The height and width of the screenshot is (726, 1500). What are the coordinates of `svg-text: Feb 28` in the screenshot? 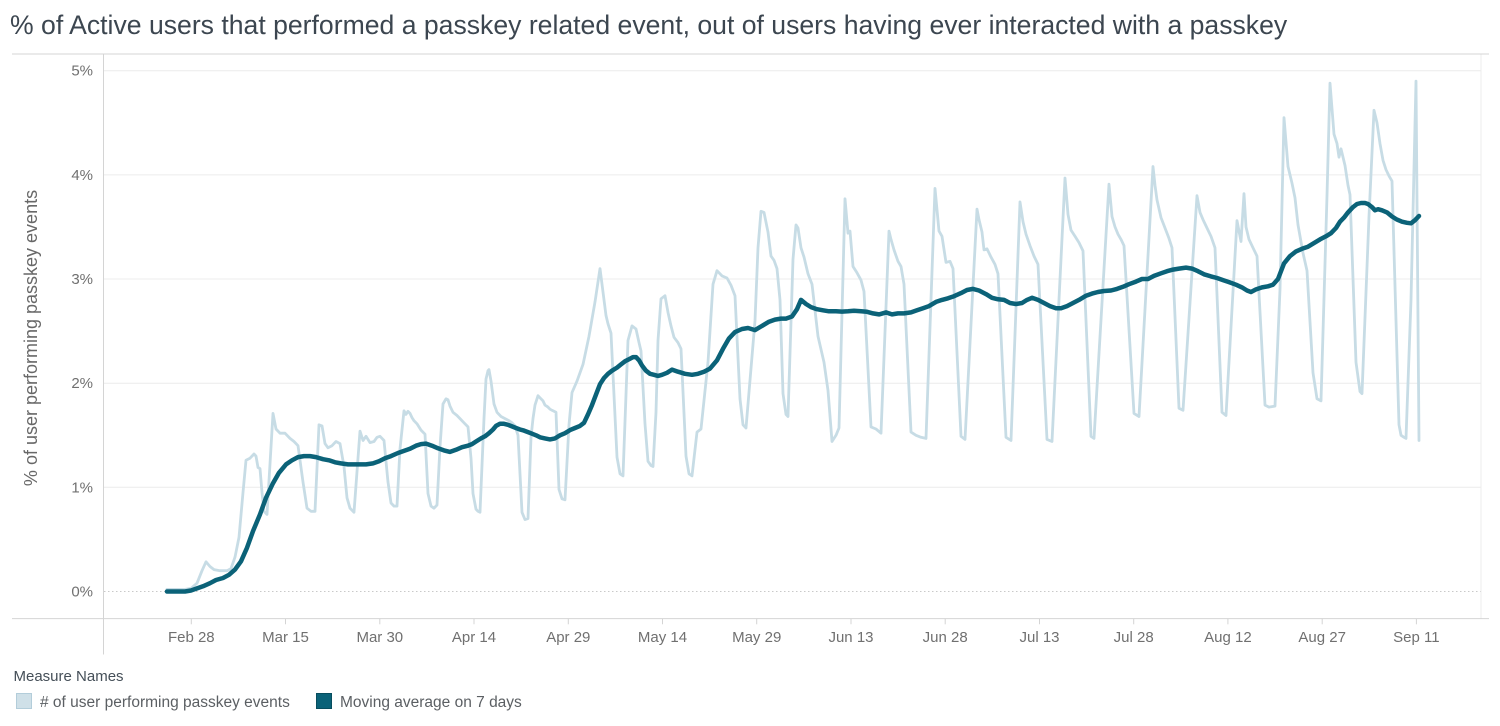 It's located at (191, 637).